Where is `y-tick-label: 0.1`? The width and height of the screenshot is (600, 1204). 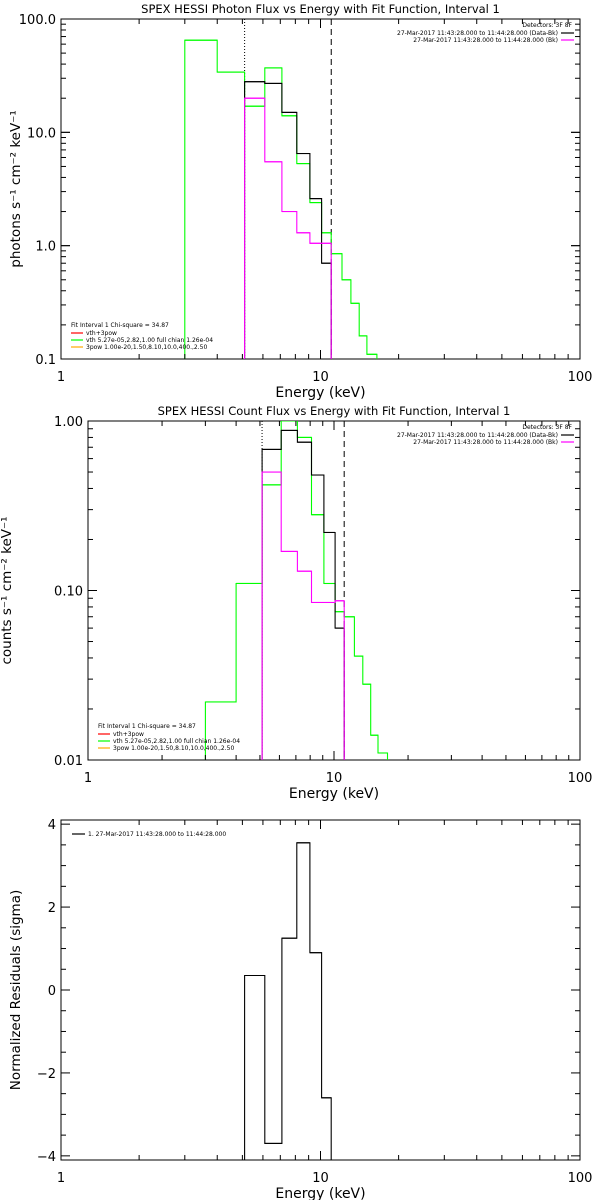 y-tick-label: 0.1 is located at coordinates (45, 360).